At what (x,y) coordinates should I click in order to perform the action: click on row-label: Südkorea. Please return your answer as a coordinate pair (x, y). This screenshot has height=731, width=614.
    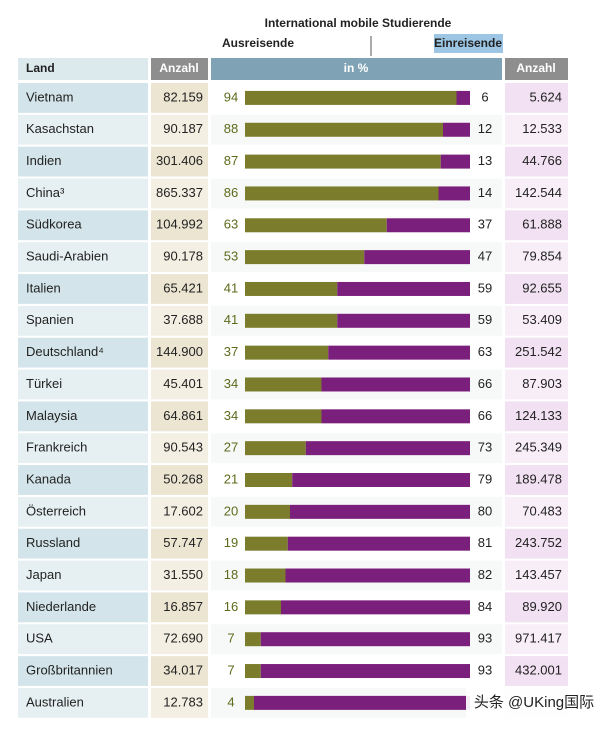
    Looking at the image, I should click on (54, 224).